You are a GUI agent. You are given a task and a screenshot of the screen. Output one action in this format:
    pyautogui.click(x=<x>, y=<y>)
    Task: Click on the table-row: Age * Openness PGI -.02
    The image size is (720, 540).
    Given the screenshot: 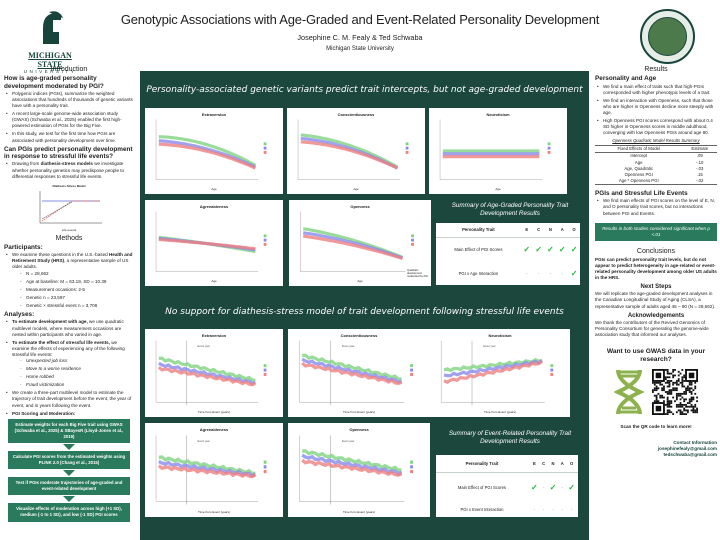 What is the action you would take?
    pyautogui.click(x=656, y=181)
    